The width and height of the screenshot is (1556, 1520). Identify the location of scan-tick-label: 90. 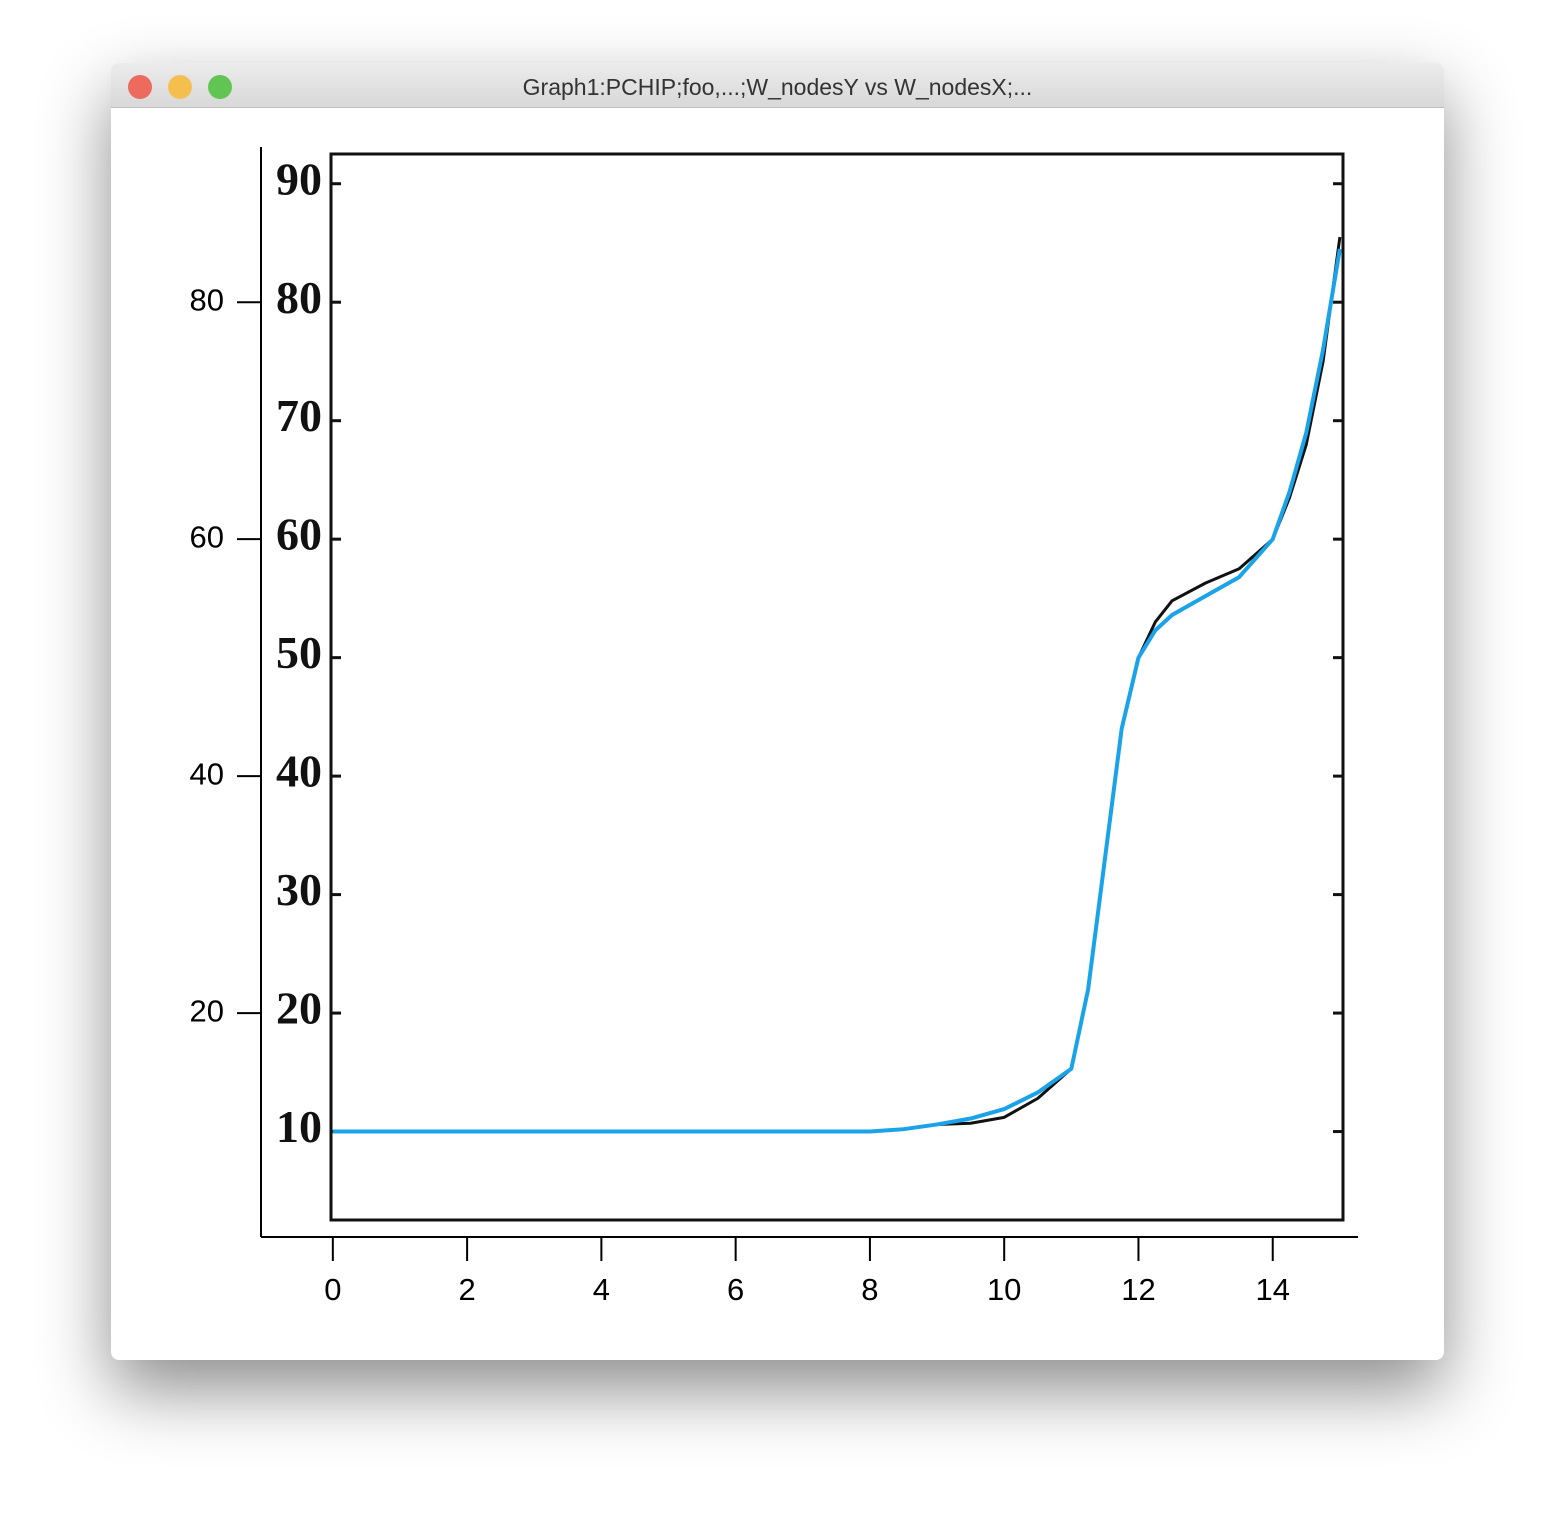
(299, 178).